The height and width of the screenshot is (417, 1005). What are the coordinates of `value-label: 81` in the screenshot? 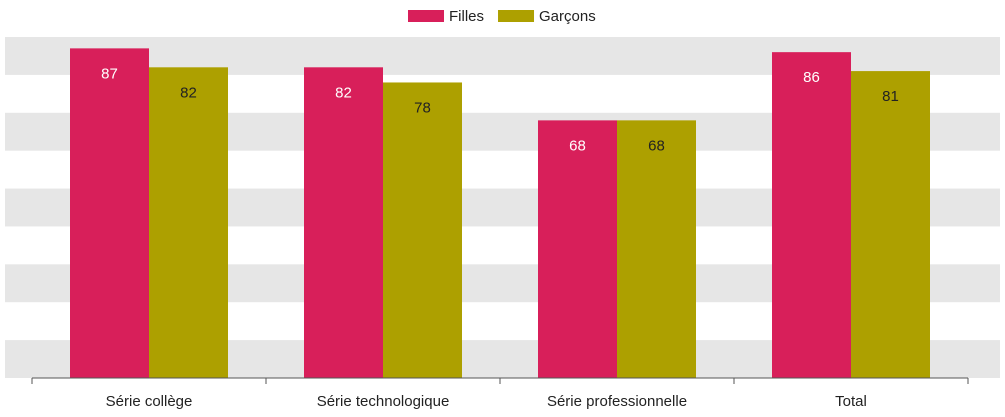 It's located at (890, 96).